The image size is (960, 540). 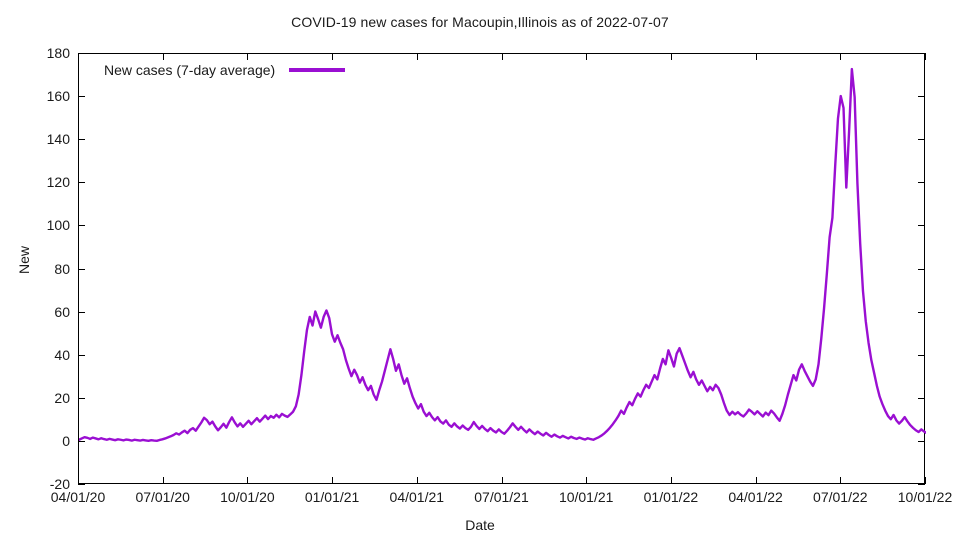 I want to click on y-axis-tick-labels: -20 0 20 40 60 80 100 120 140 160 180, so click(x=37, y=270).